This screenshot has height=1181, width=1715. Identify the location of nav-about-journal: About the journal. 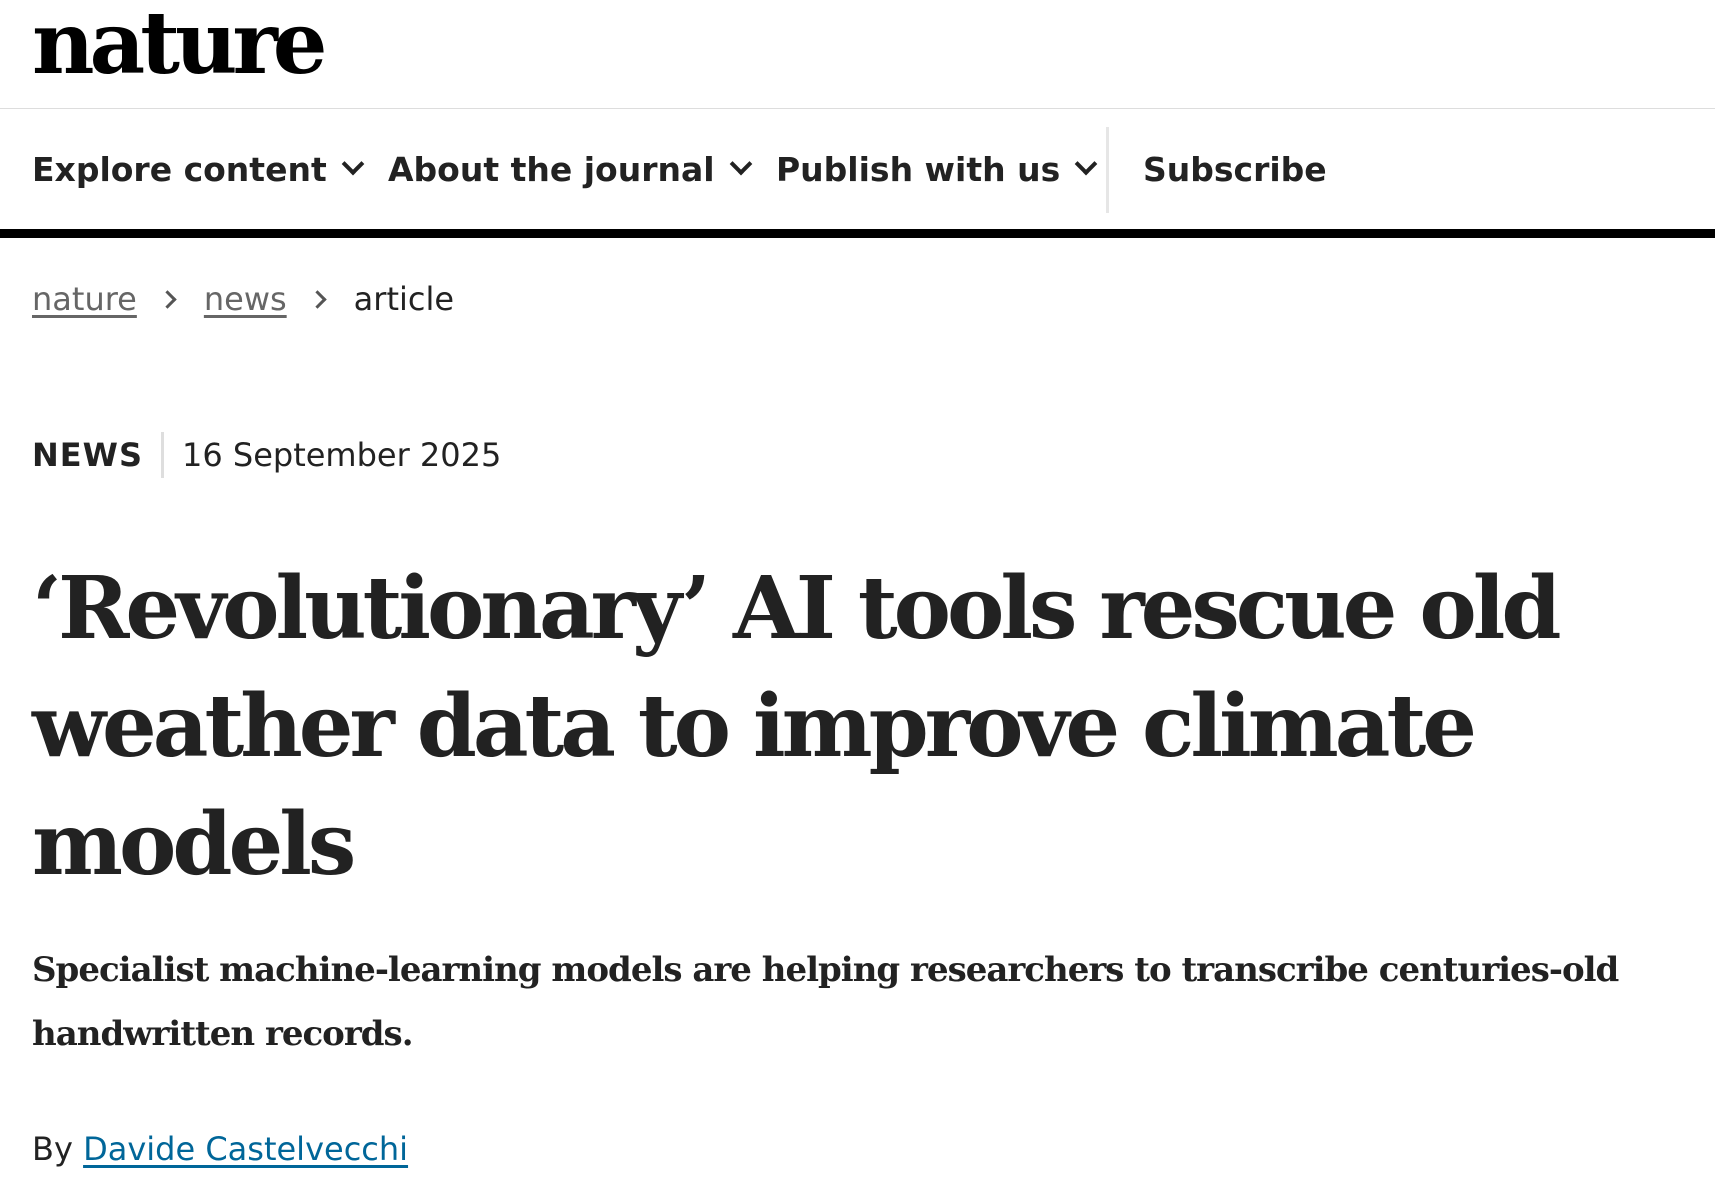
(570, 169).